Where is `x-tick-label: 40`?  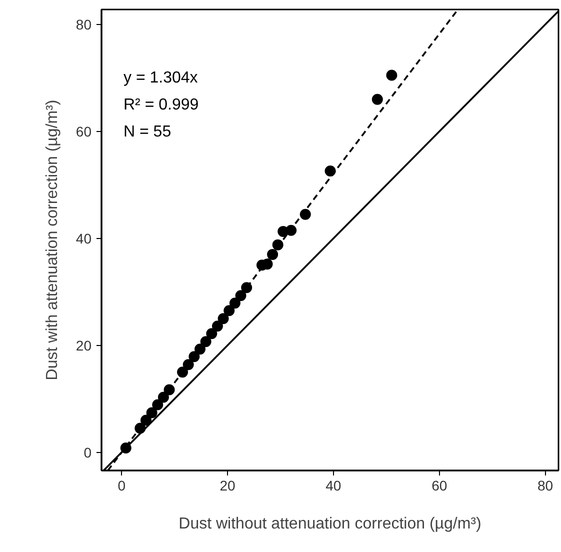 x-tick-label: 40 is located at coordinates (334, 486).